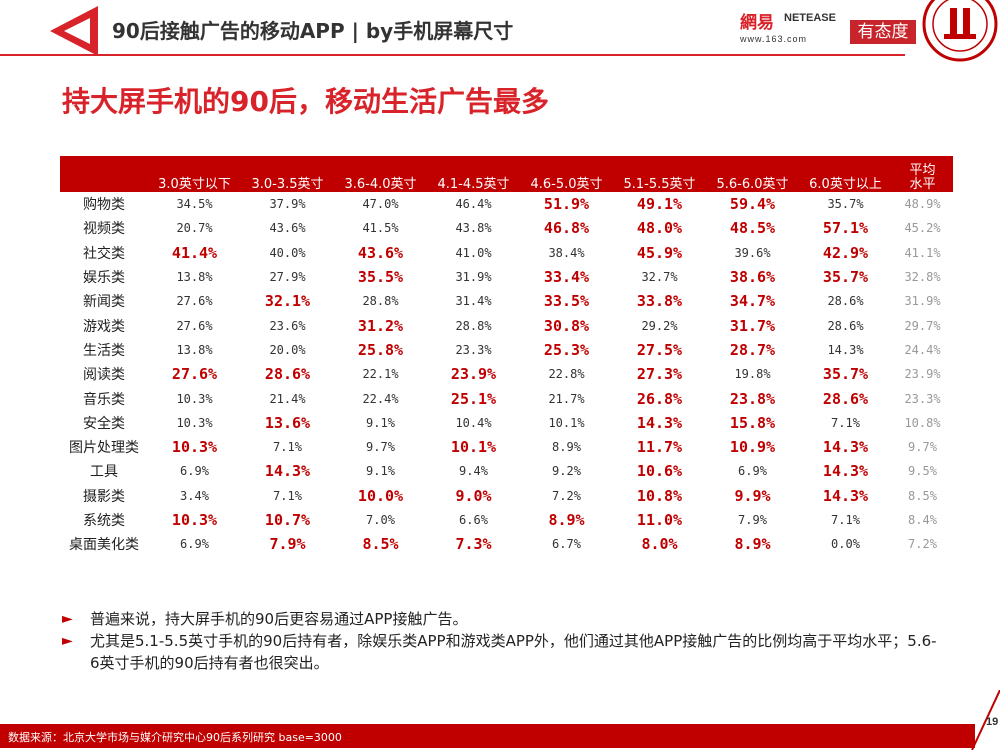 The height and width of the screenshot is (750, 1000). I want to click on value-cell: 41.5%, so click(380, 228).